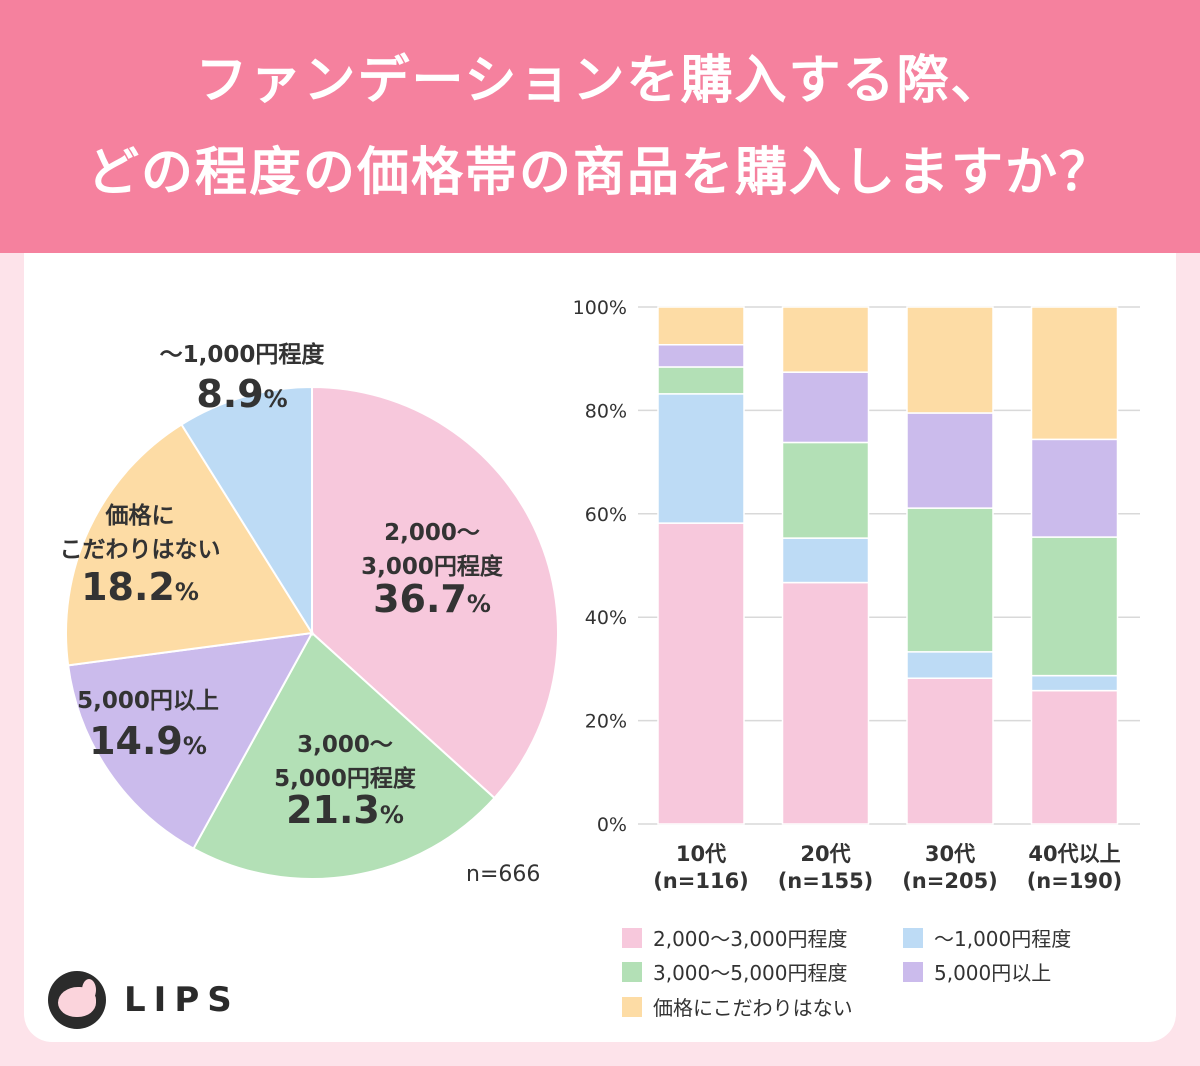 The width and height of the screenshot is (1200, 1066). What do you see at coordinates (140, 587) in the screenshot?
I see `pie-value-4: 18.2%` at bounding box center [140, 587].